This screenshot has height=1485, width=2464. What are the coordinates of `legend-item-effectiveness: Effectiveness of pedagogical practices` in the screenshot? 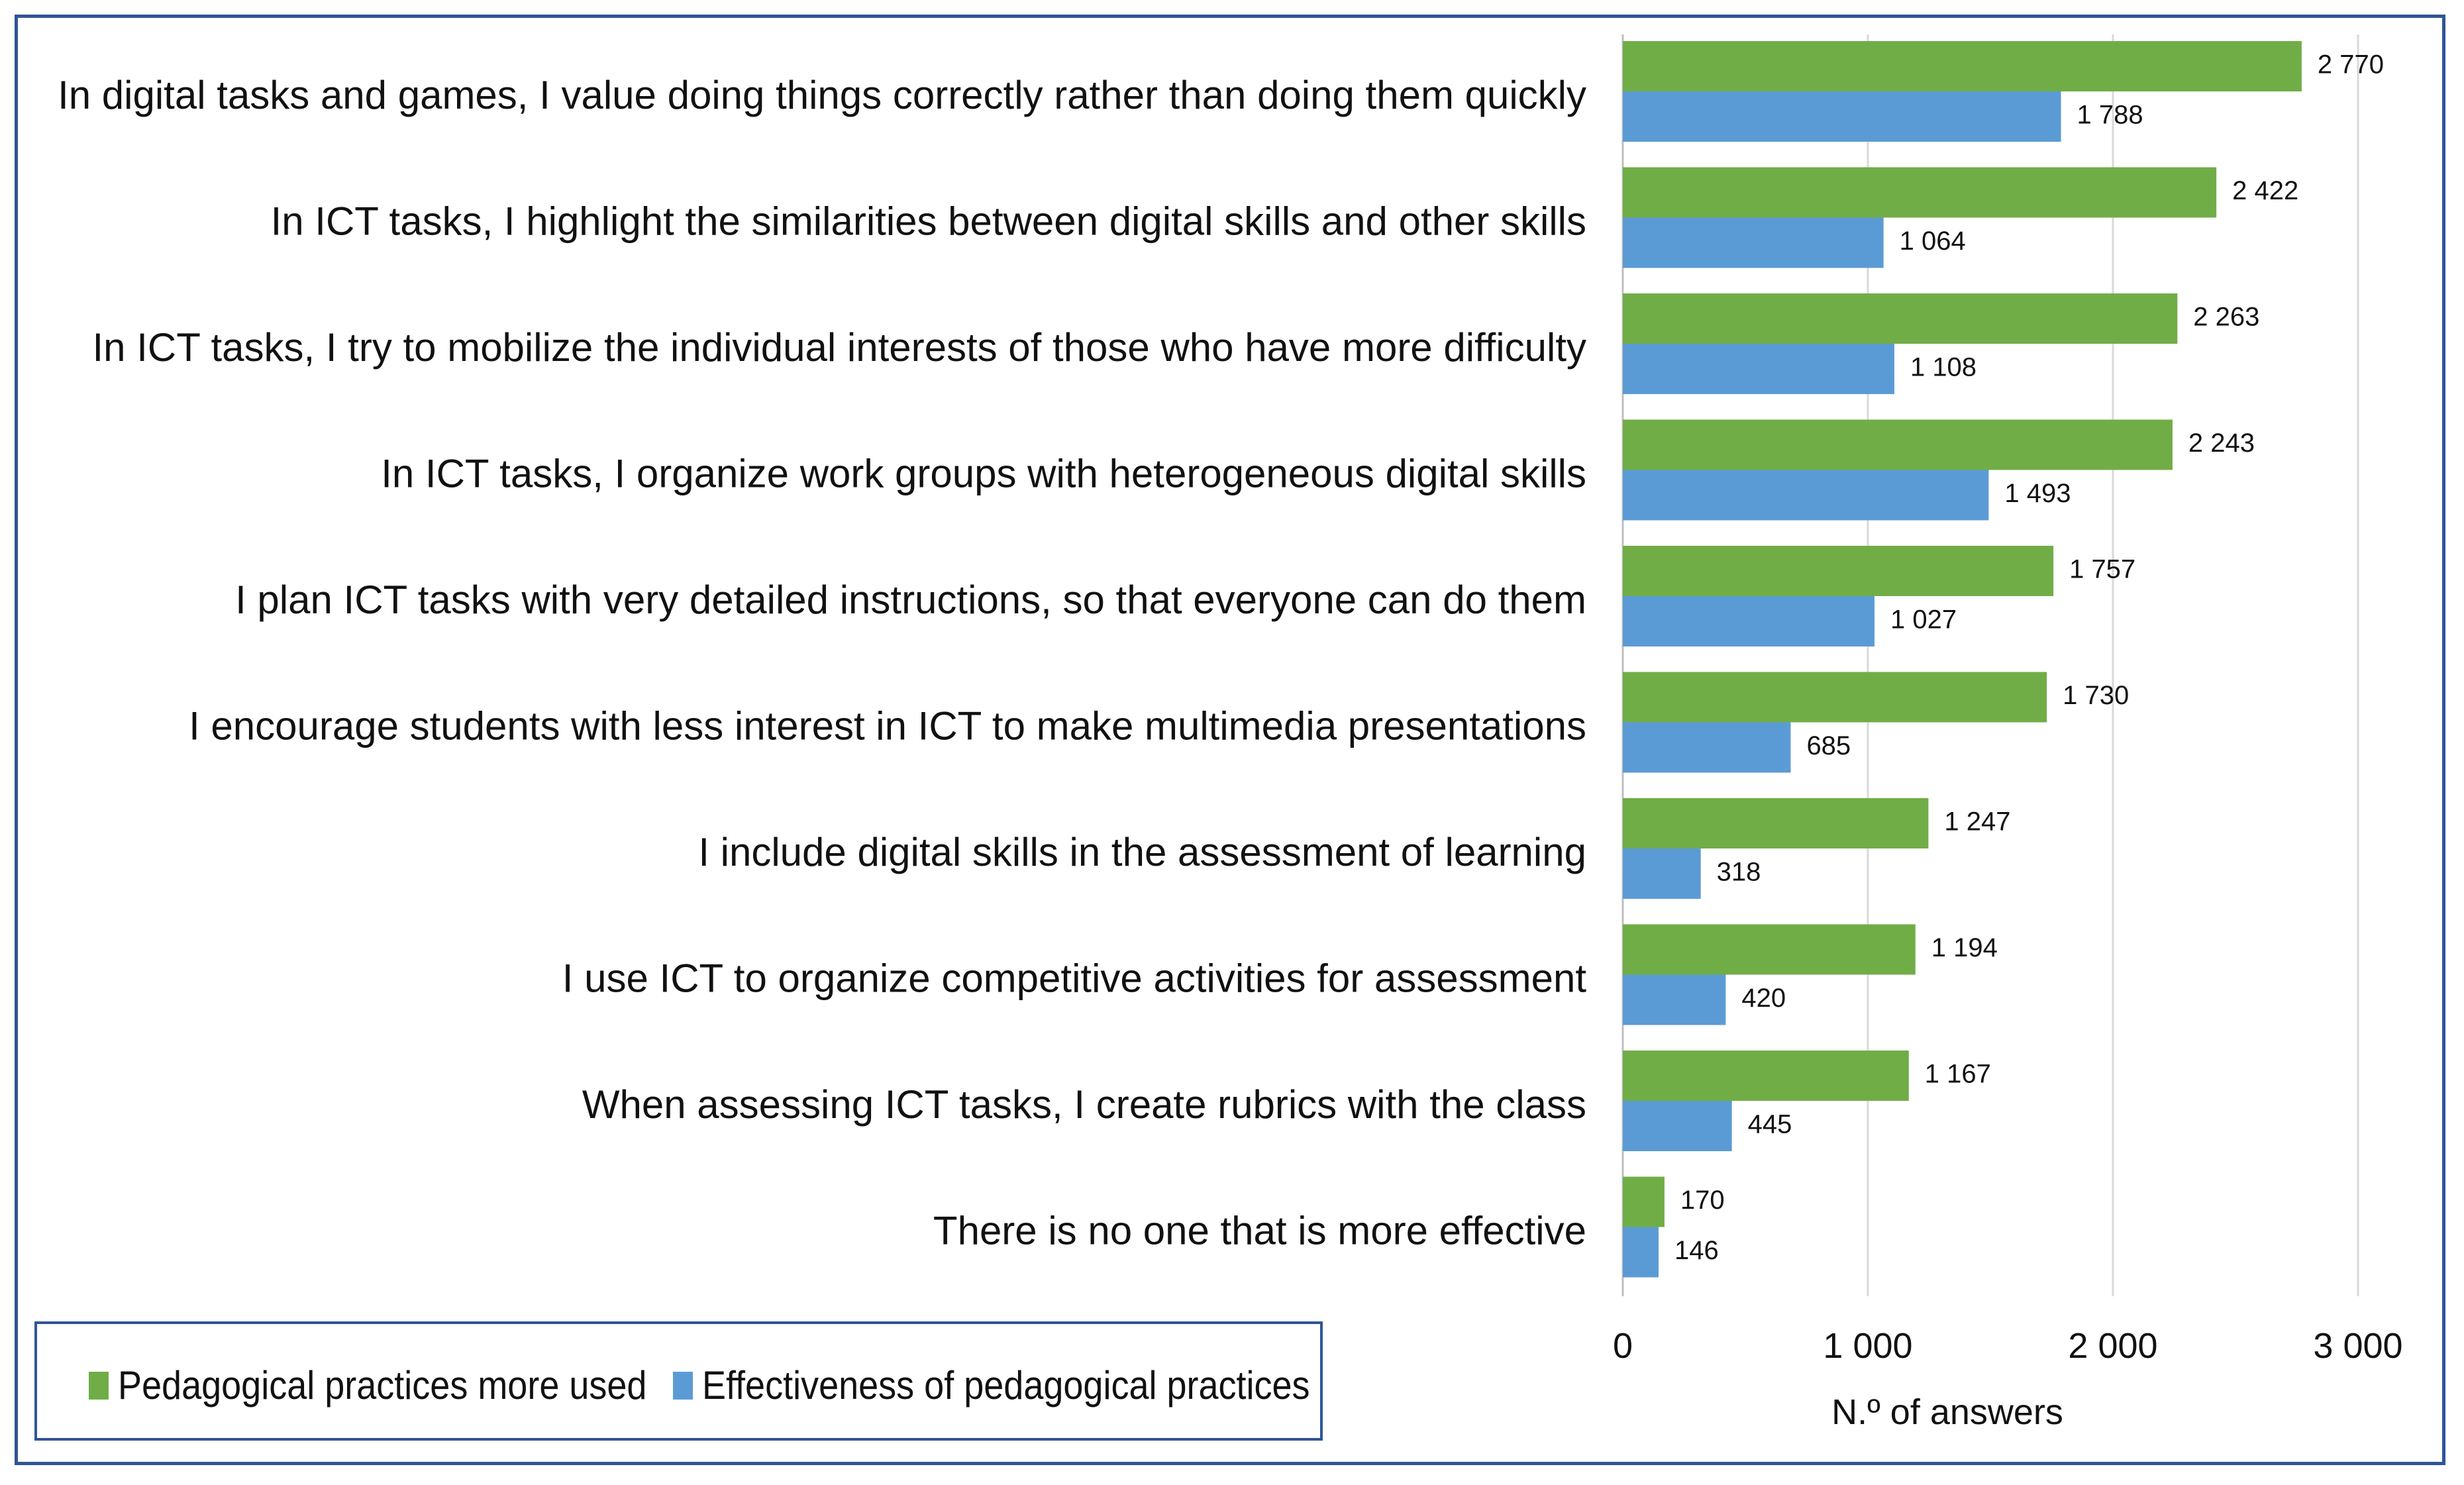 It's located at (1025, 1385).